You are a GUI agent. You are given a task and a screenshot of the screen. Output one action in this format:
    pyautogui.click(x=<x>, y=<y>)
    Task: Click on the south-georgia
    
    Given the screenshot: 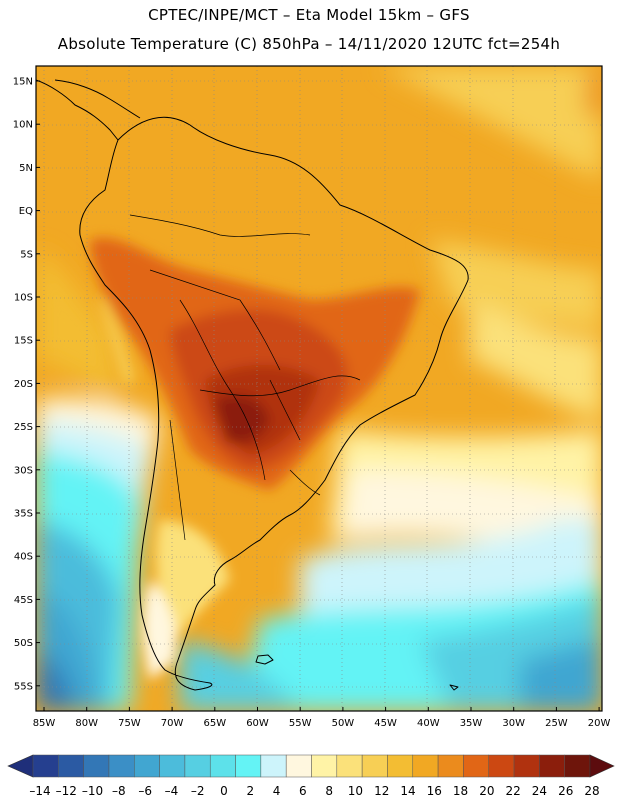 What is the action you would take?
    pyautogui.click(x=454, y=687)
    